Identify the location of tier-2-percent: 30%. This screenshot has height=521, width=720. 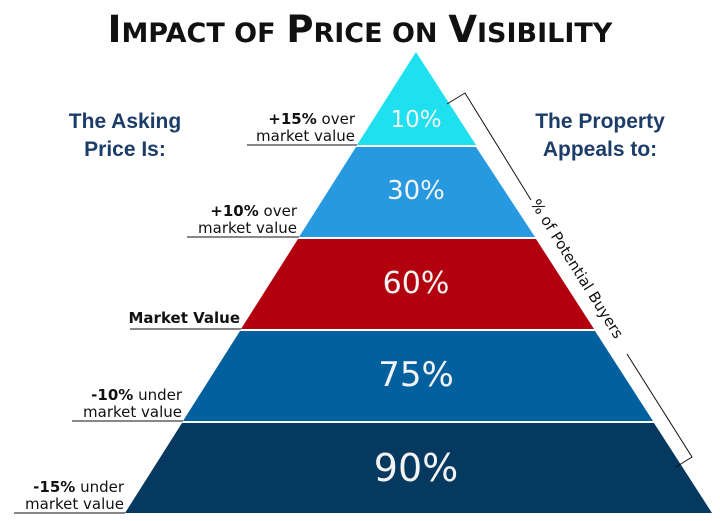
(416, 191).